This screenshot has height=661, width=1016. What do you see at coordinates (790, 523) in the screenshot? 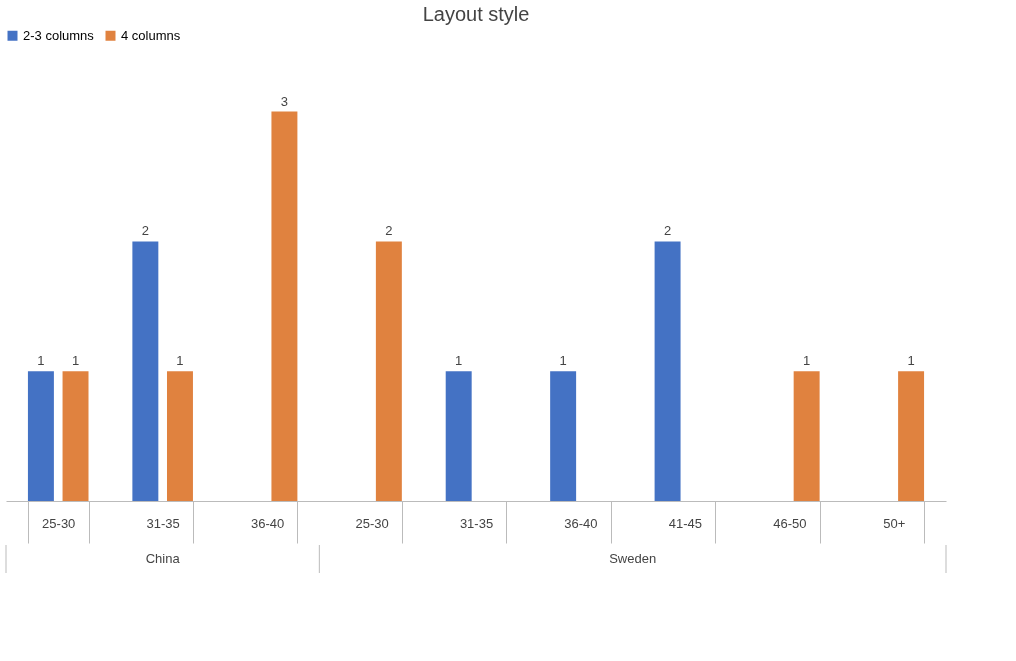
I see `x-tick-label: 46-50` at bounding box center [790, 523].